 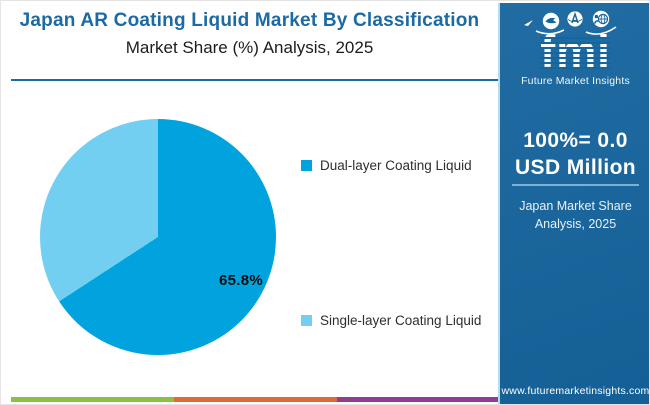 What do you see at coordinates (396, 165) in the screenshot?
I see `legend-label: Dual-layer Coating Liquid` at bounding box center [396, 165].